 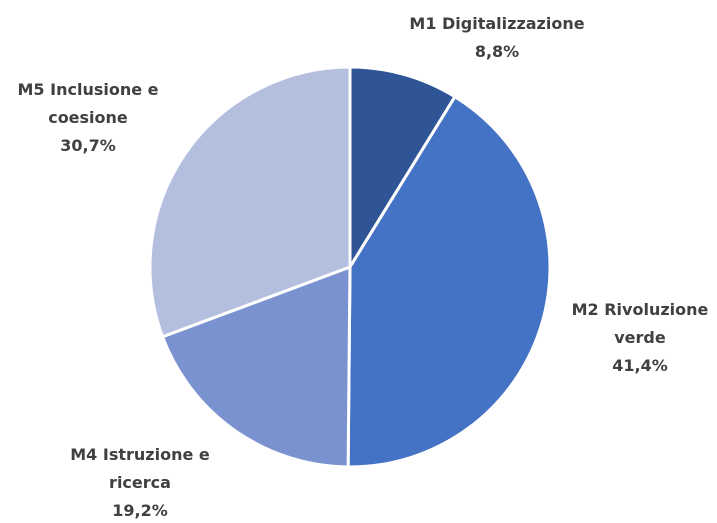 I want to click on value-label: 8,8%, so click(x=497, y=51).